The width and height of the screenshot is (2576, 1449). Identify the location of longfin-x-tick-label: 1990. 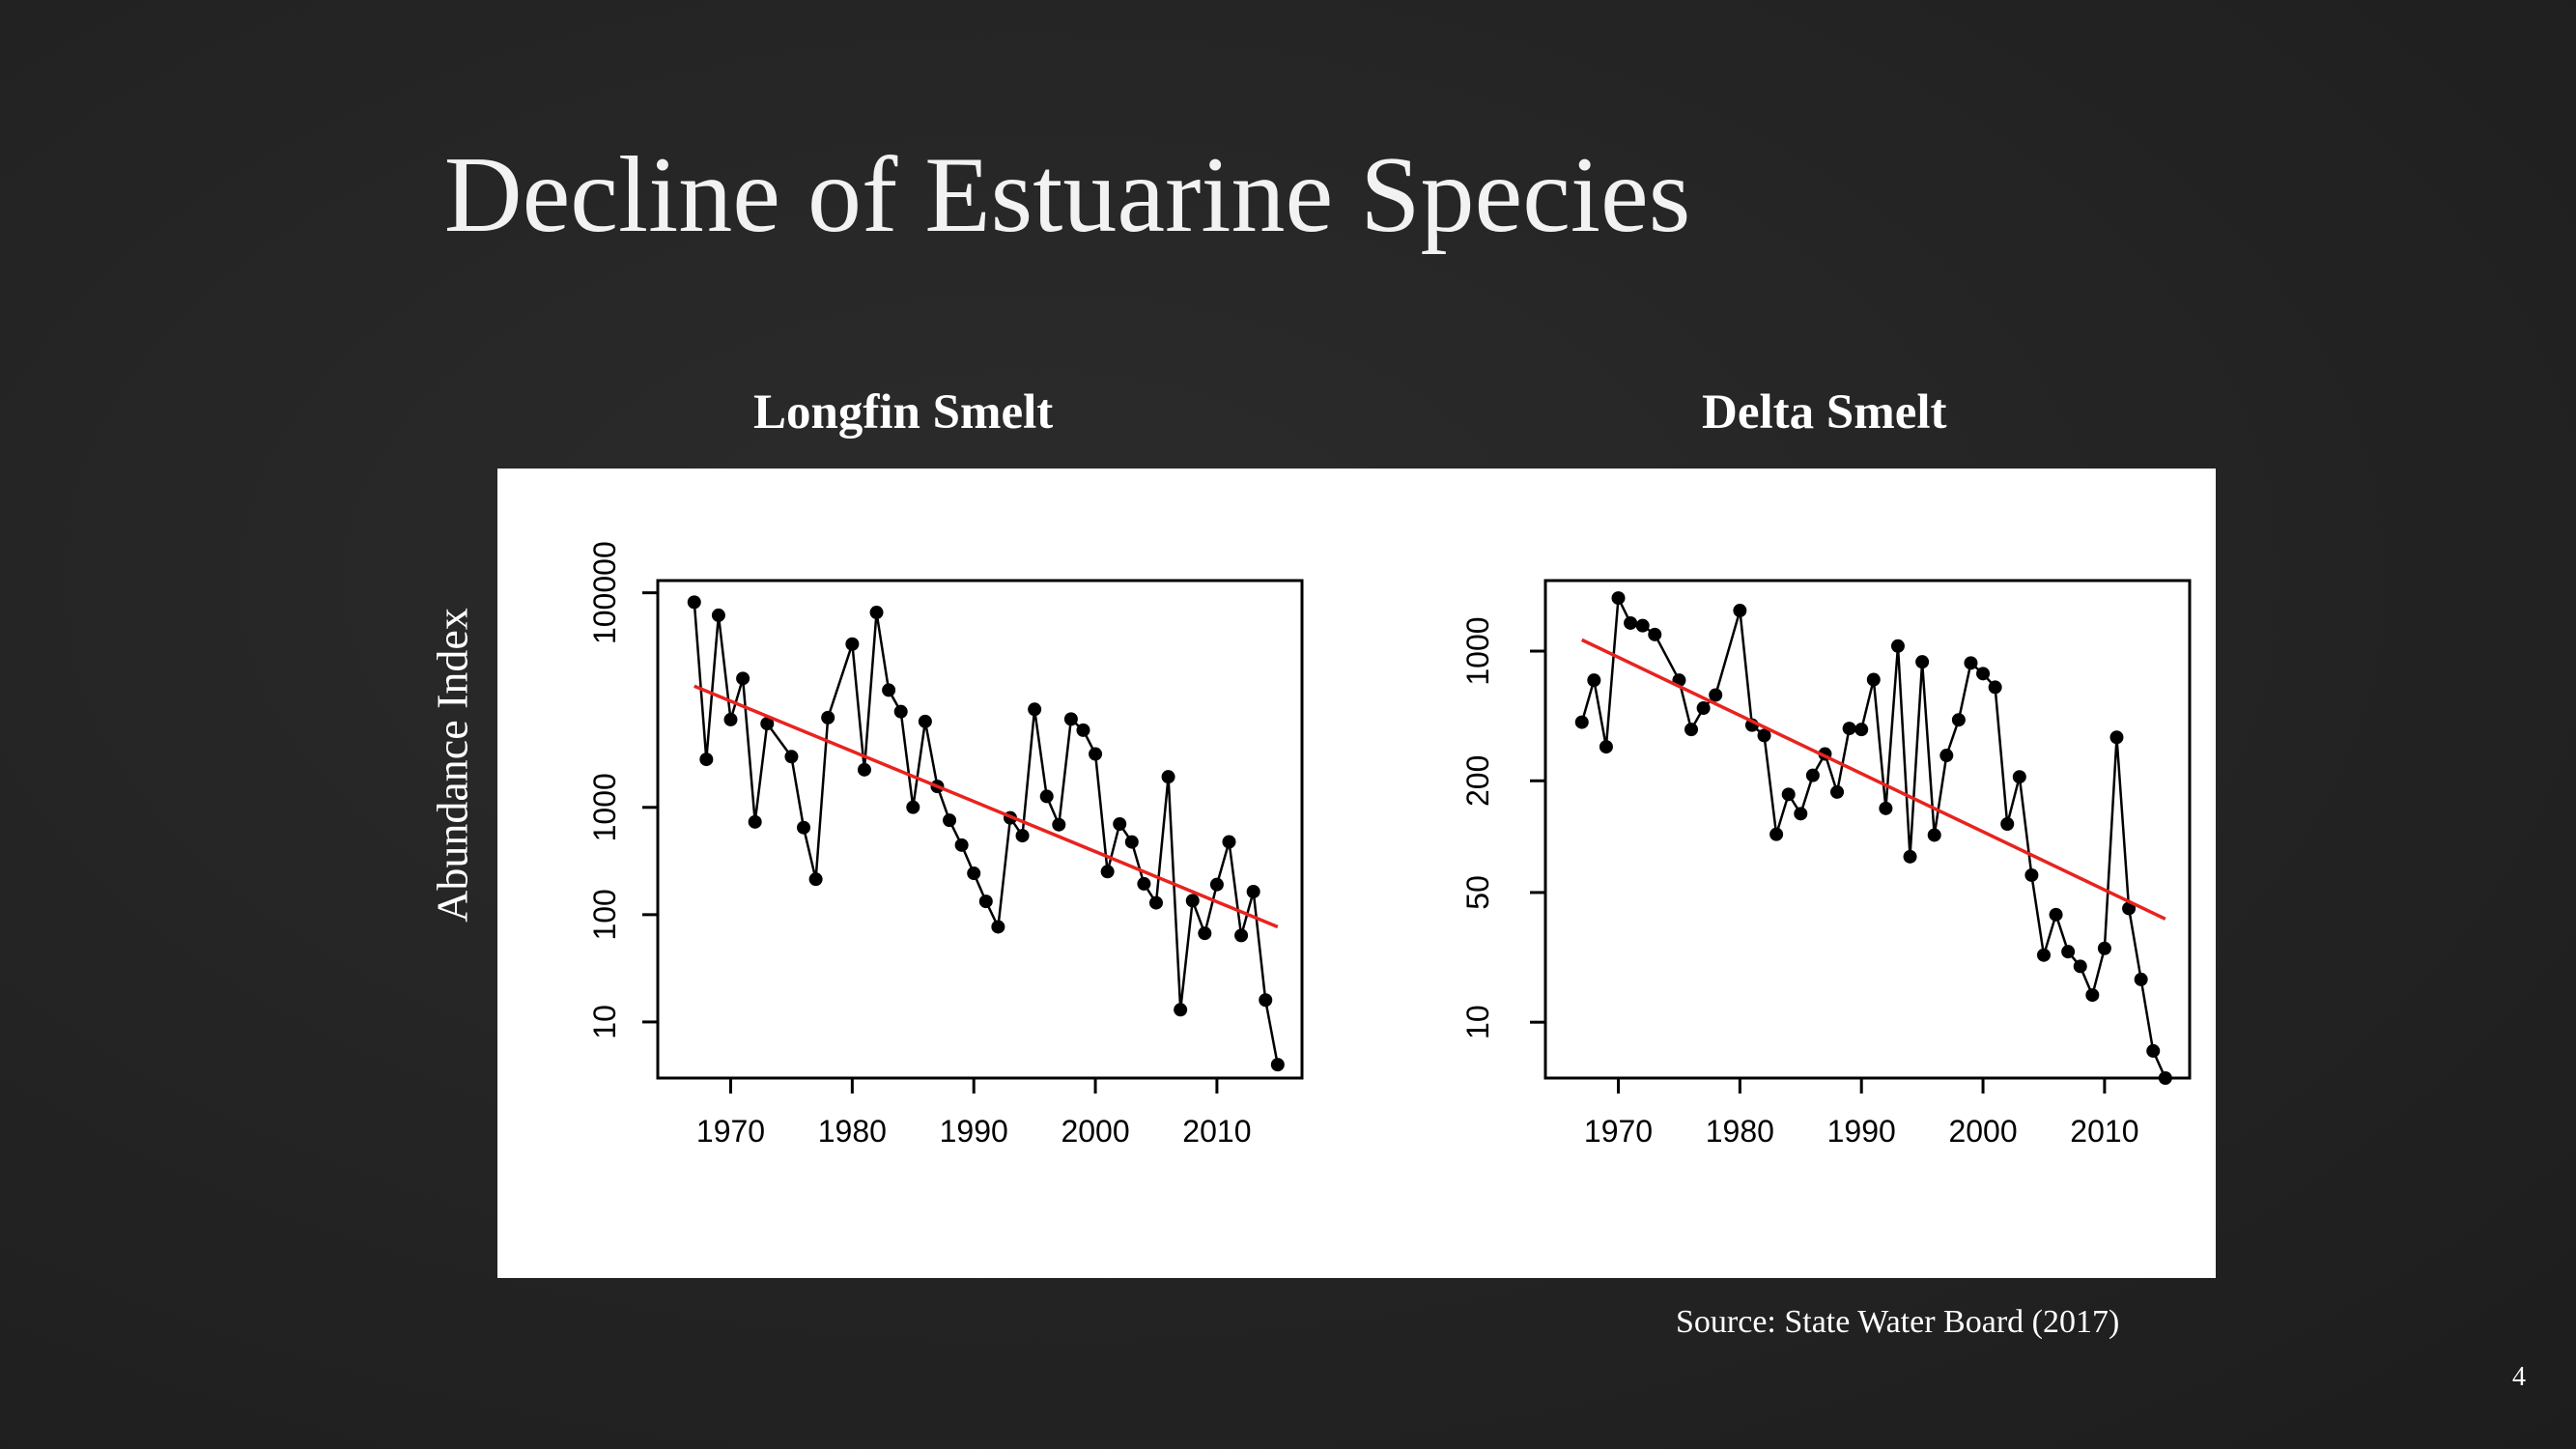
(974, 1131).